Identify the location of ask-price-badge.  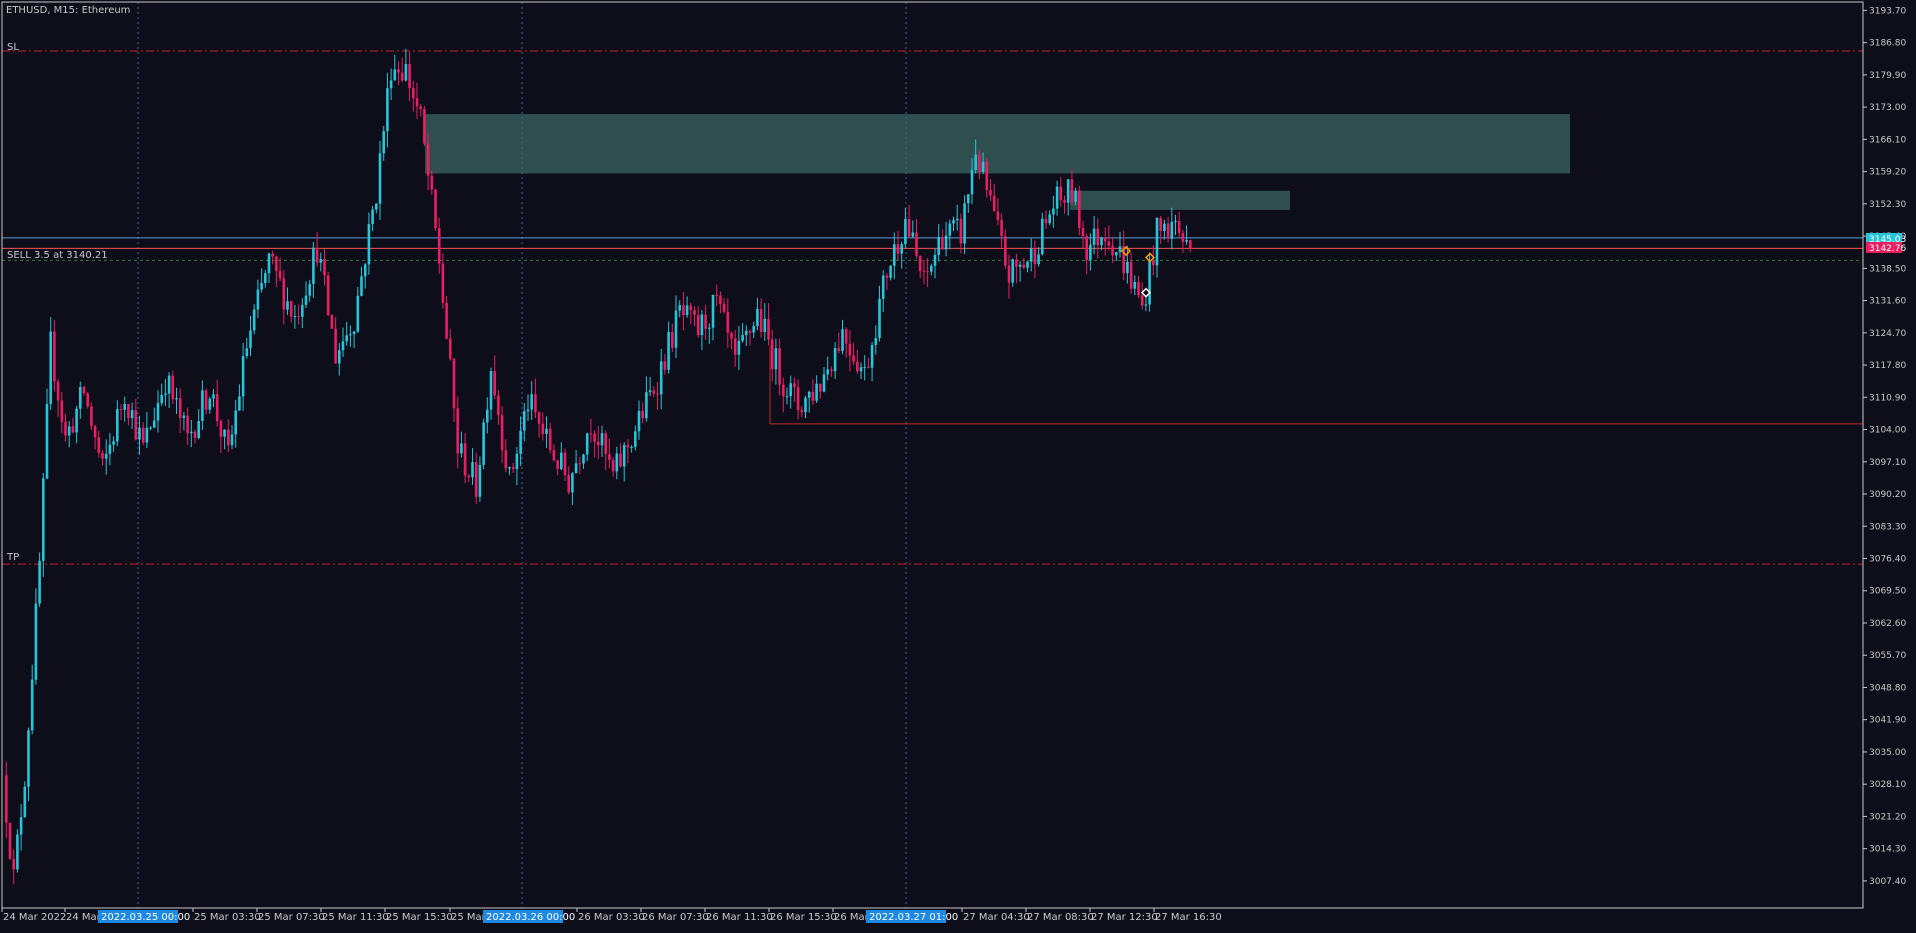
(1884, 247).